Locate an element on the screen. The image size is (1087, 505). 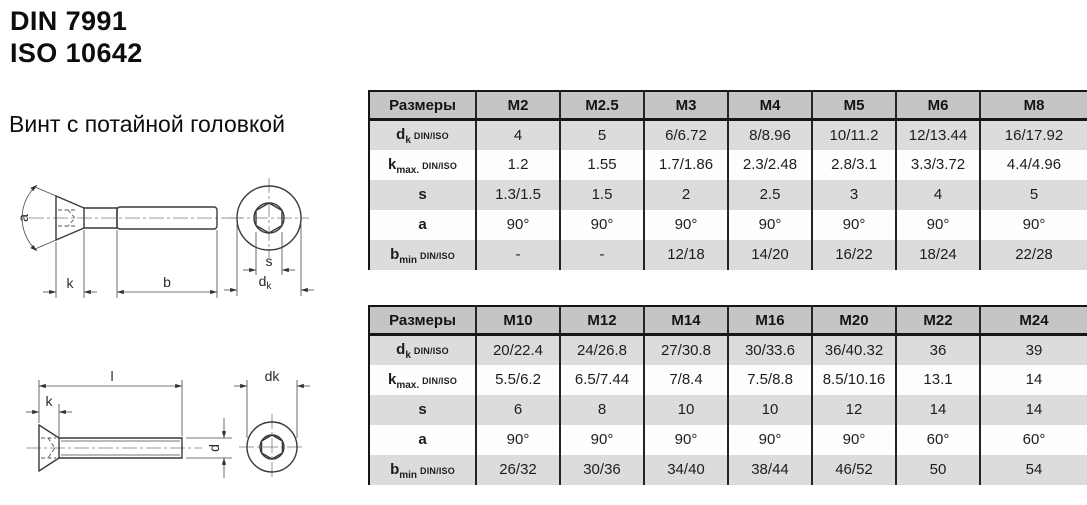
value-cell: 24/26.8 is located at coordinates (602, 349).